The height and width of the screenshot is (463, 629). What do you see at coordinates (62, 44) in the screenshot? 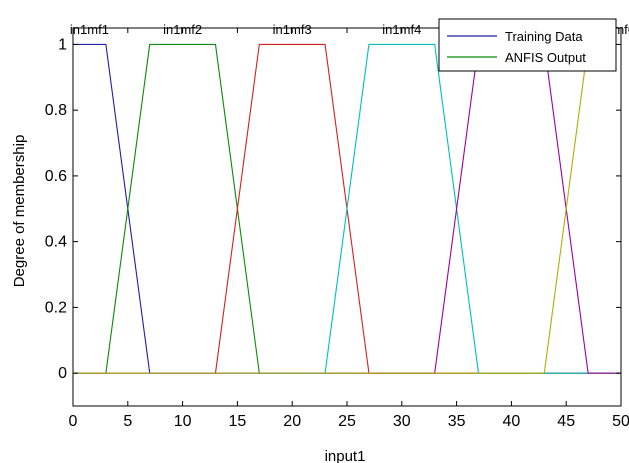
I see `y-tick-label: 1` at bounding box center [62, 44].